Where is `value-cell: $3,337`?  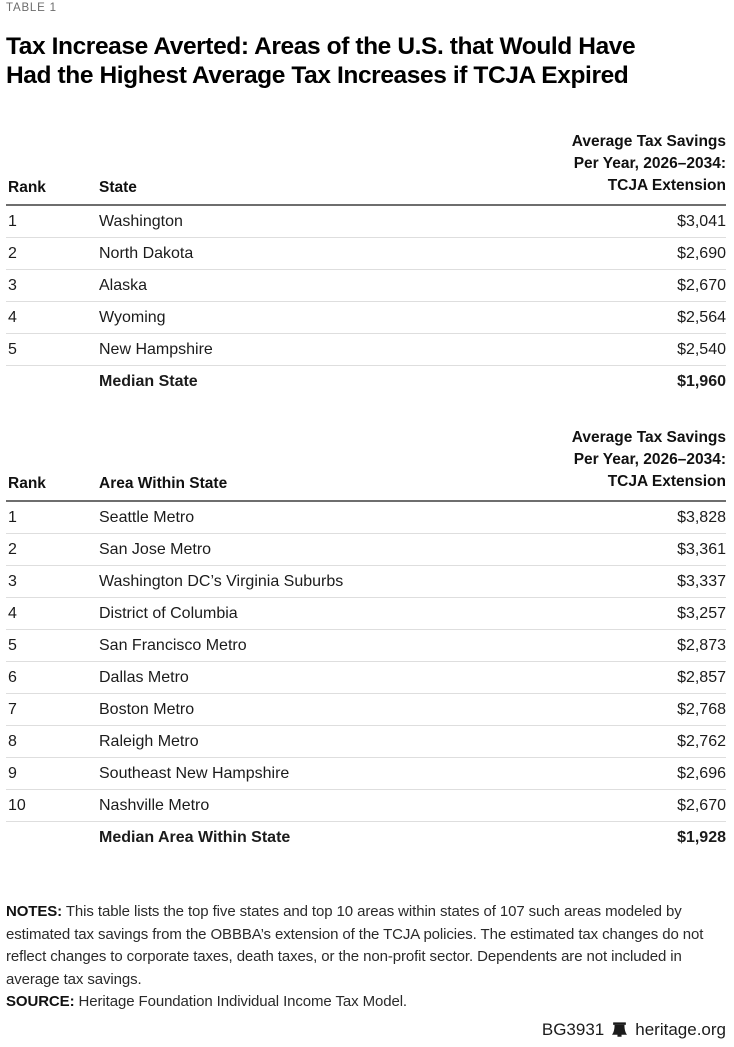
value-cell: $3,337 is located at coordinates (701, 581).